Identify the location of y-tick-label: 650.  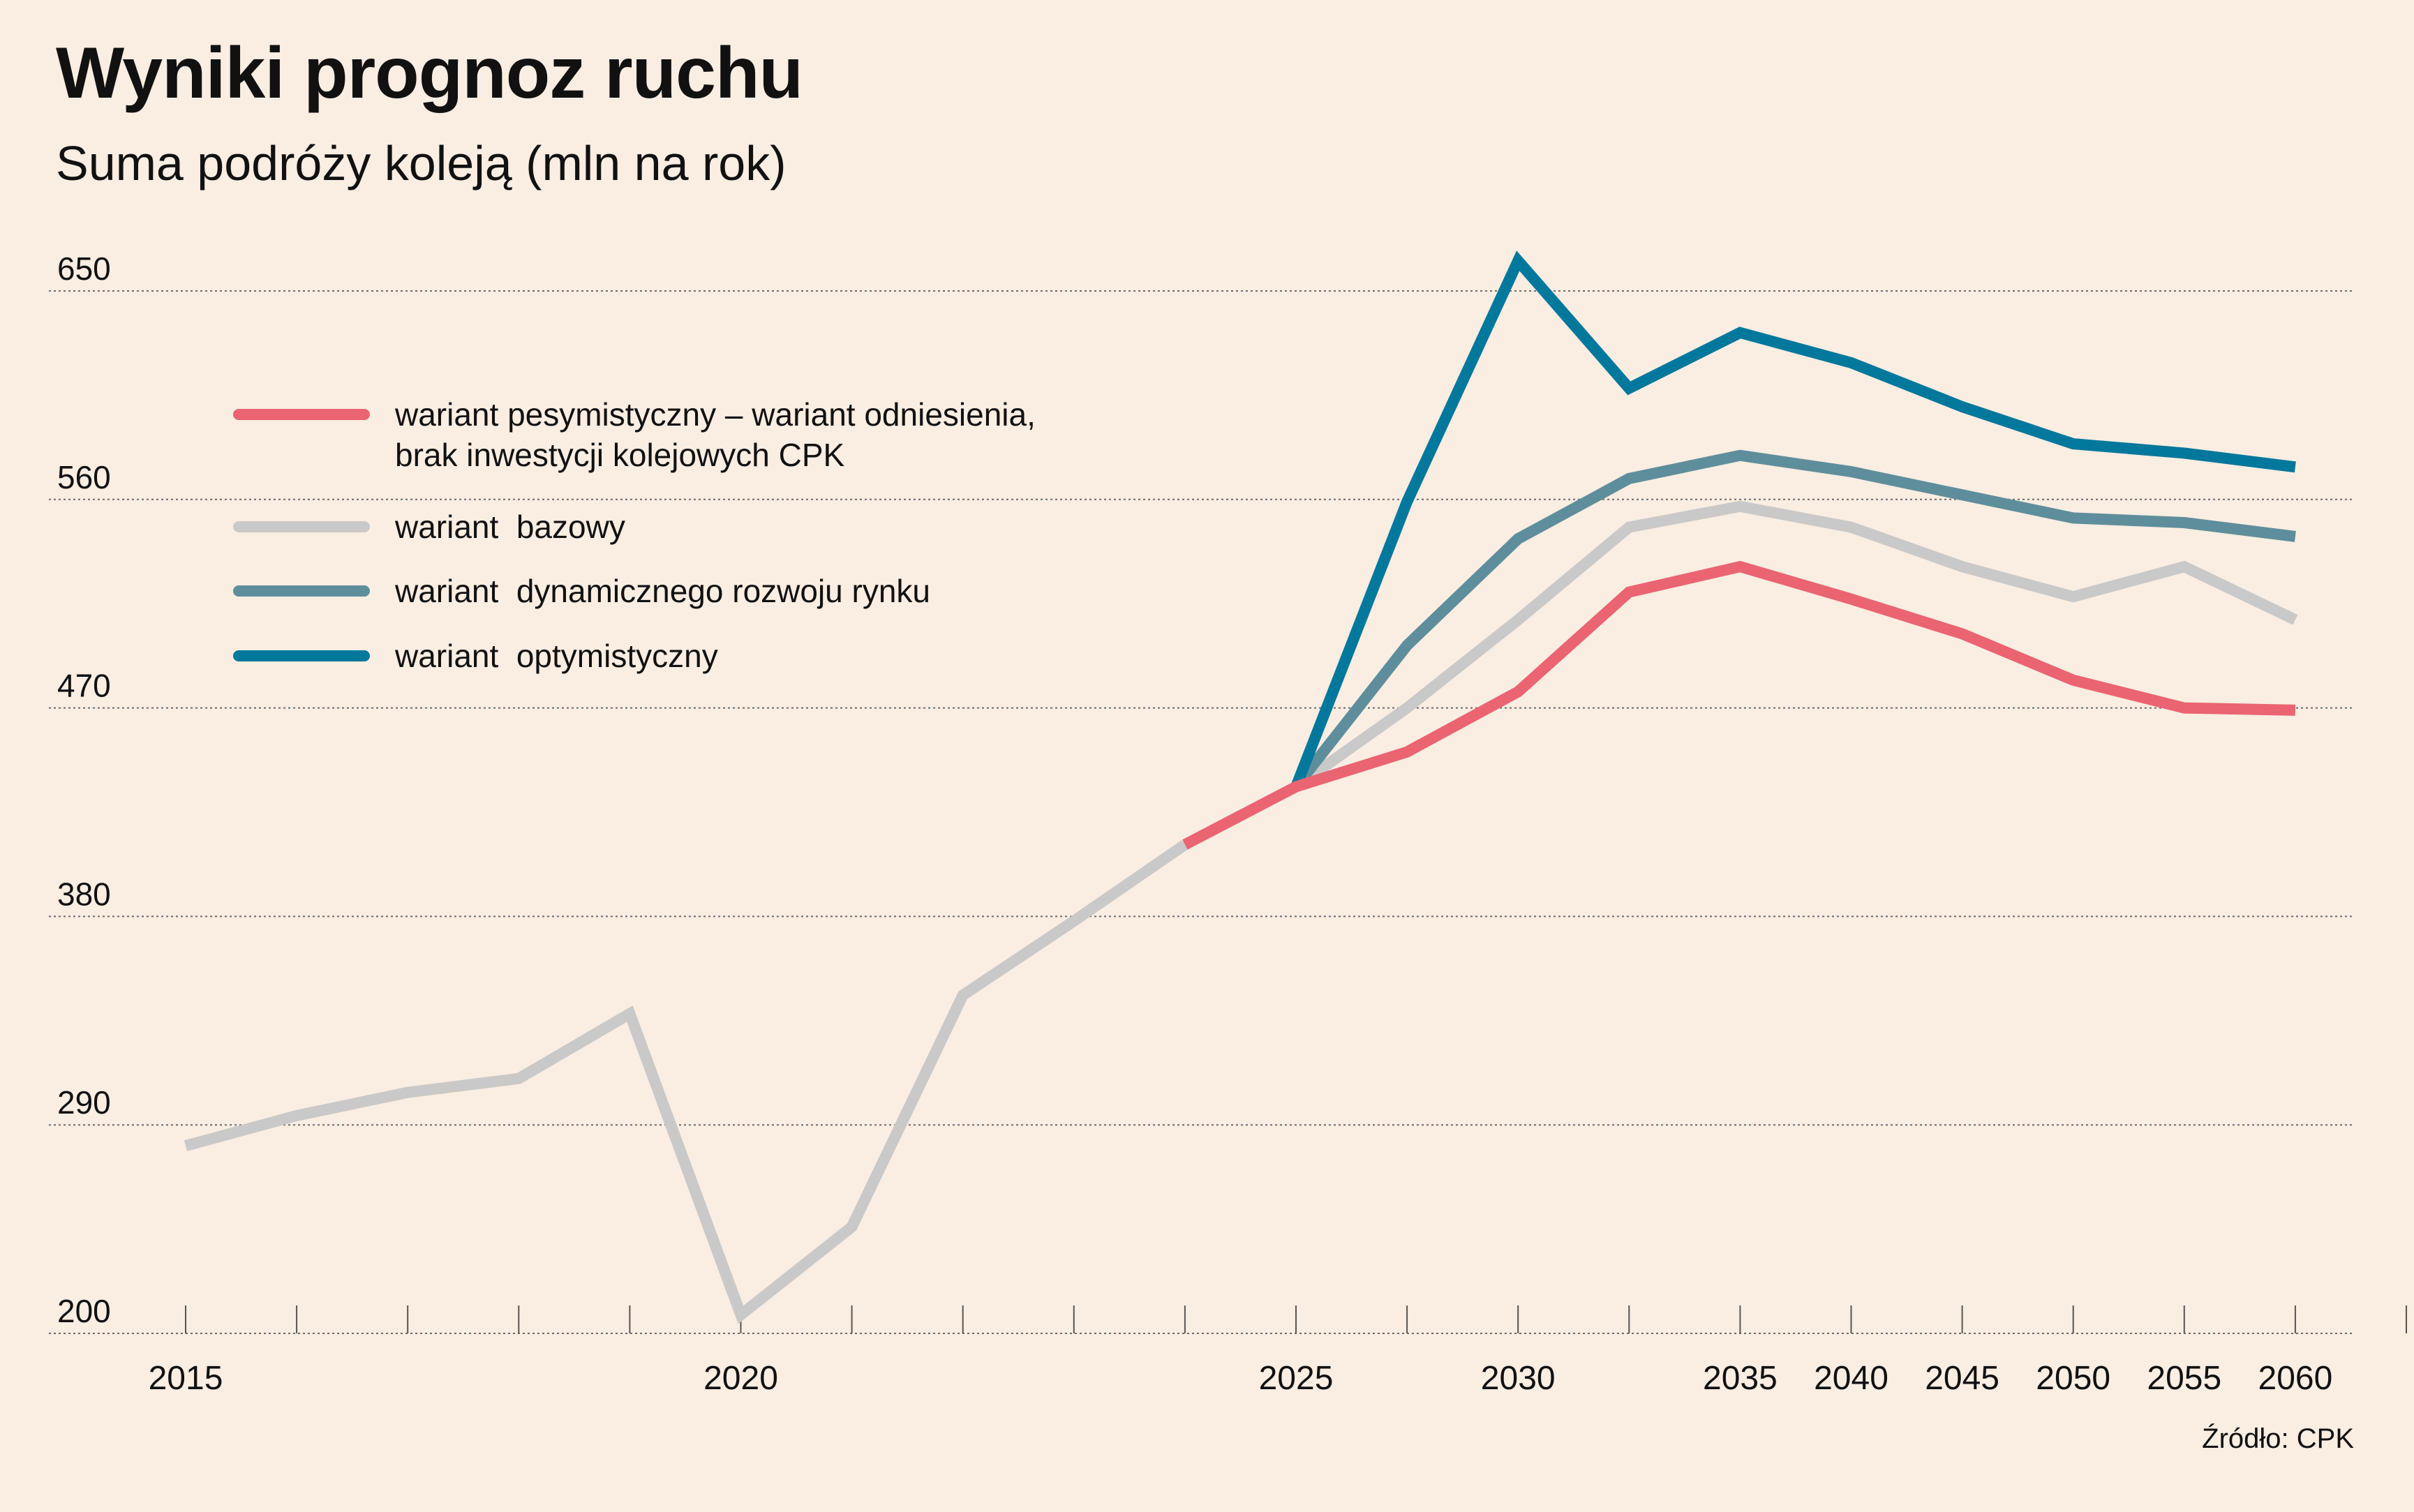
(84, 268).